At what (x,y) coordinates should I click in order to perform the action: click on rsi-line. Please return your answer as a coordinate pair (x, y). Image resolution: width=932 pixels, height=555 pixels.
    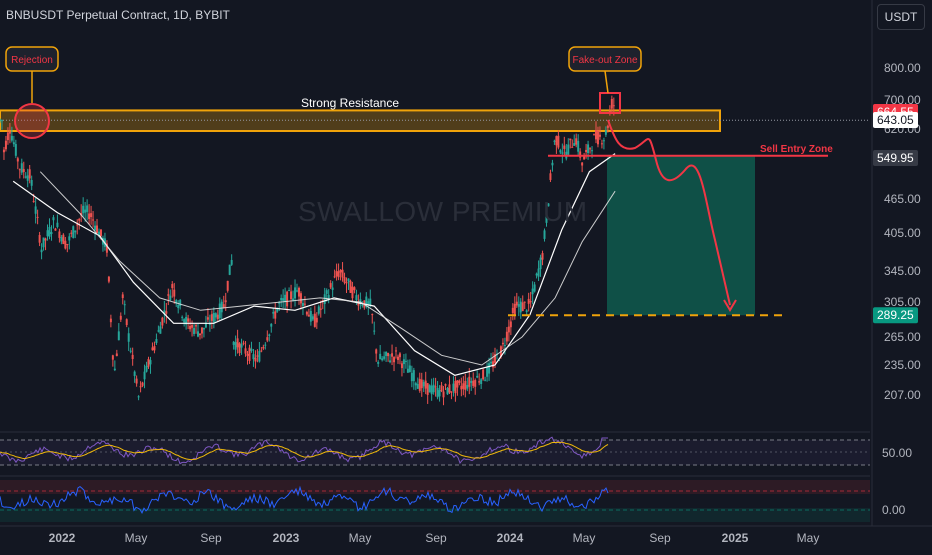
    Looking at the image, I should click on (304, 450).